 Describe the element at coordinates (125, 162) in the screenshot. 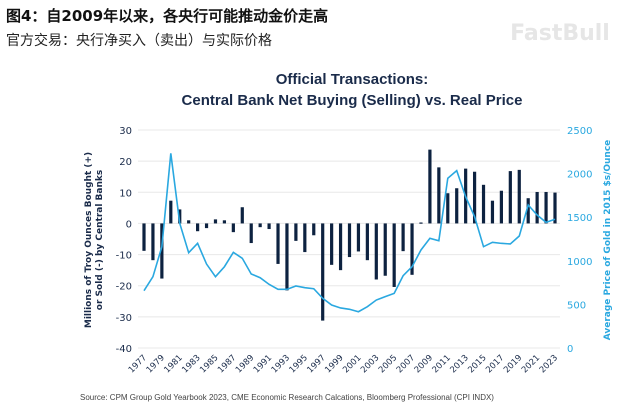

I see `left-tick-label: 20` at that location.